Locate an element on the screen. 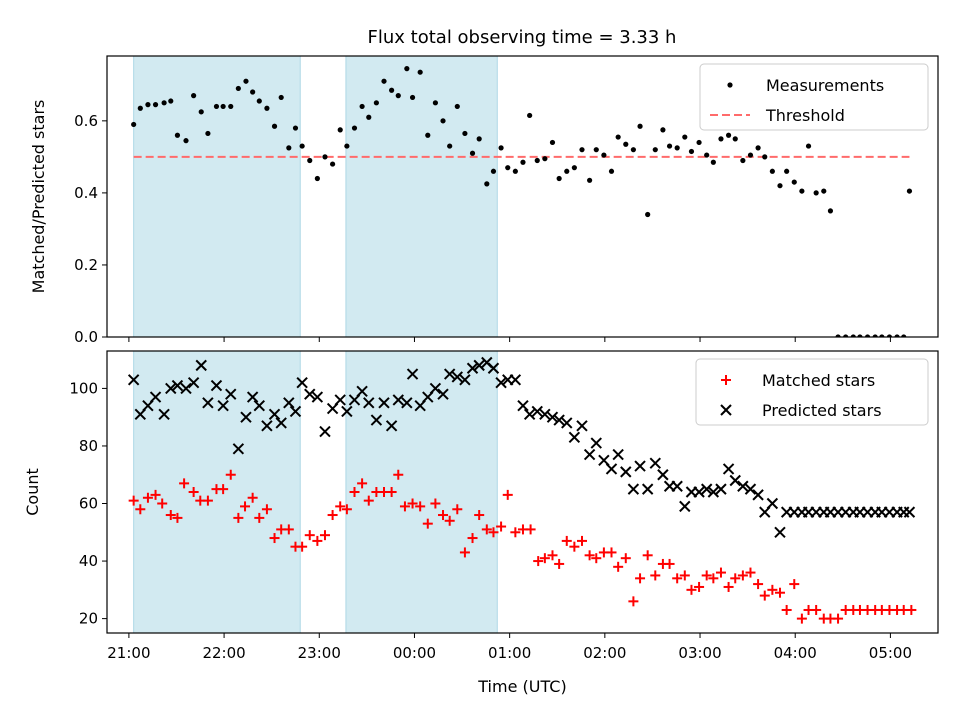  y-tick-label: 0.0 is located at coordinates (86, 337).